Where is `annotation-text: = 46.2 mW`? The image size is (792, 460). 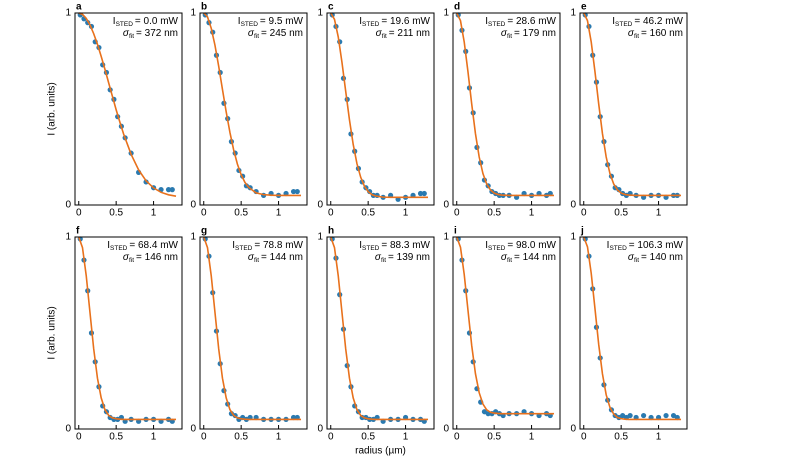 annotation-text: = 46.2 mW is located at coordinates (658, 21).